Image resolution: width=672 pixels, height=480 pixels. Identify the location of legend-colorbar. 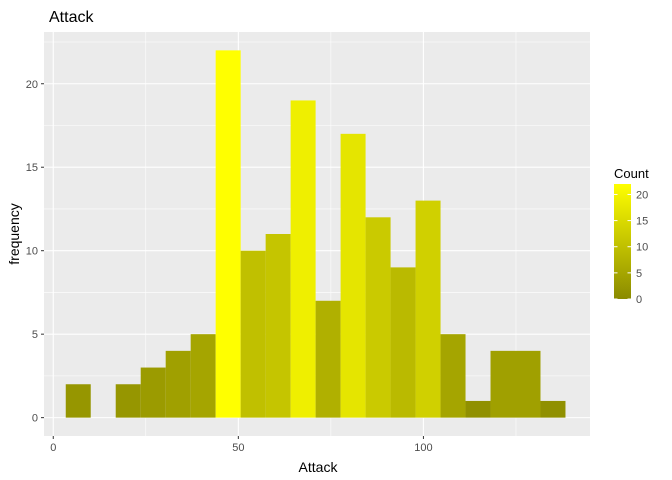
(622, 241).